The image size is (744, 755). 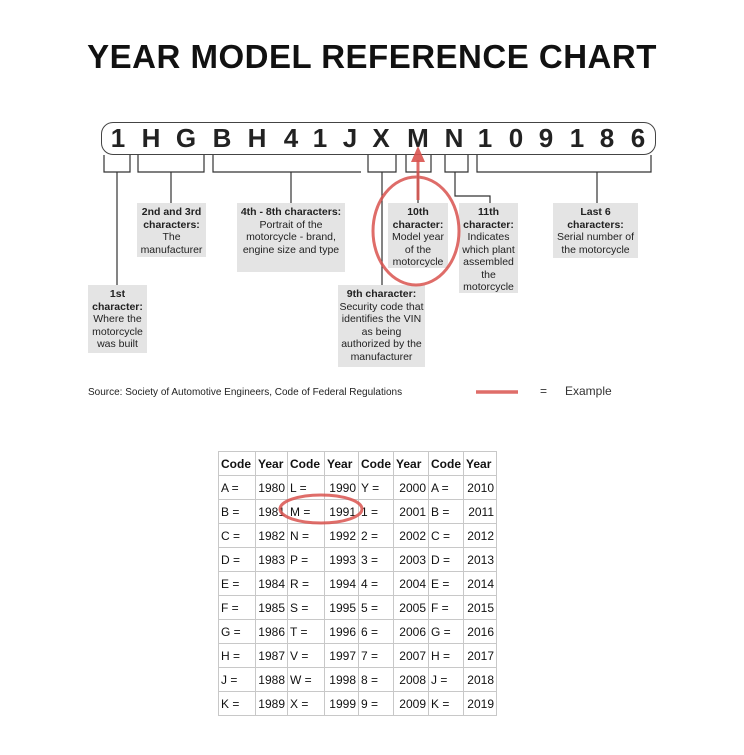 What do you see at coordinates (376, 559) in the screenshot?
I see `code-cell: 3 =` at bounding box center [376, 559].